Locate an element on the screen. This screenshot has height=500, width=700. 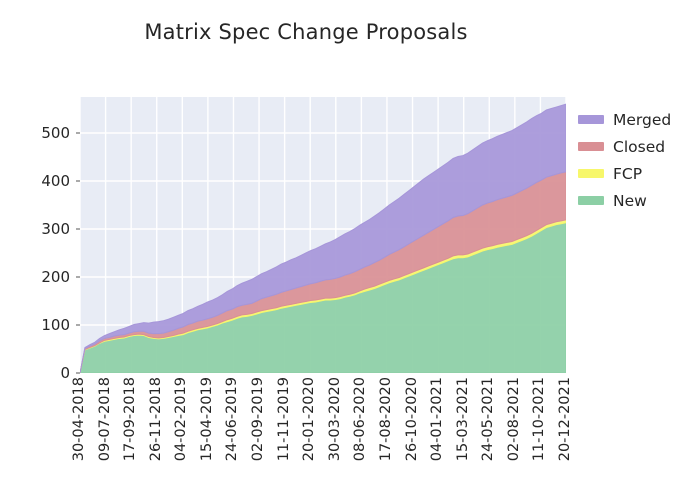
y-tick-label: 300 is located at coordinates (55, 229).